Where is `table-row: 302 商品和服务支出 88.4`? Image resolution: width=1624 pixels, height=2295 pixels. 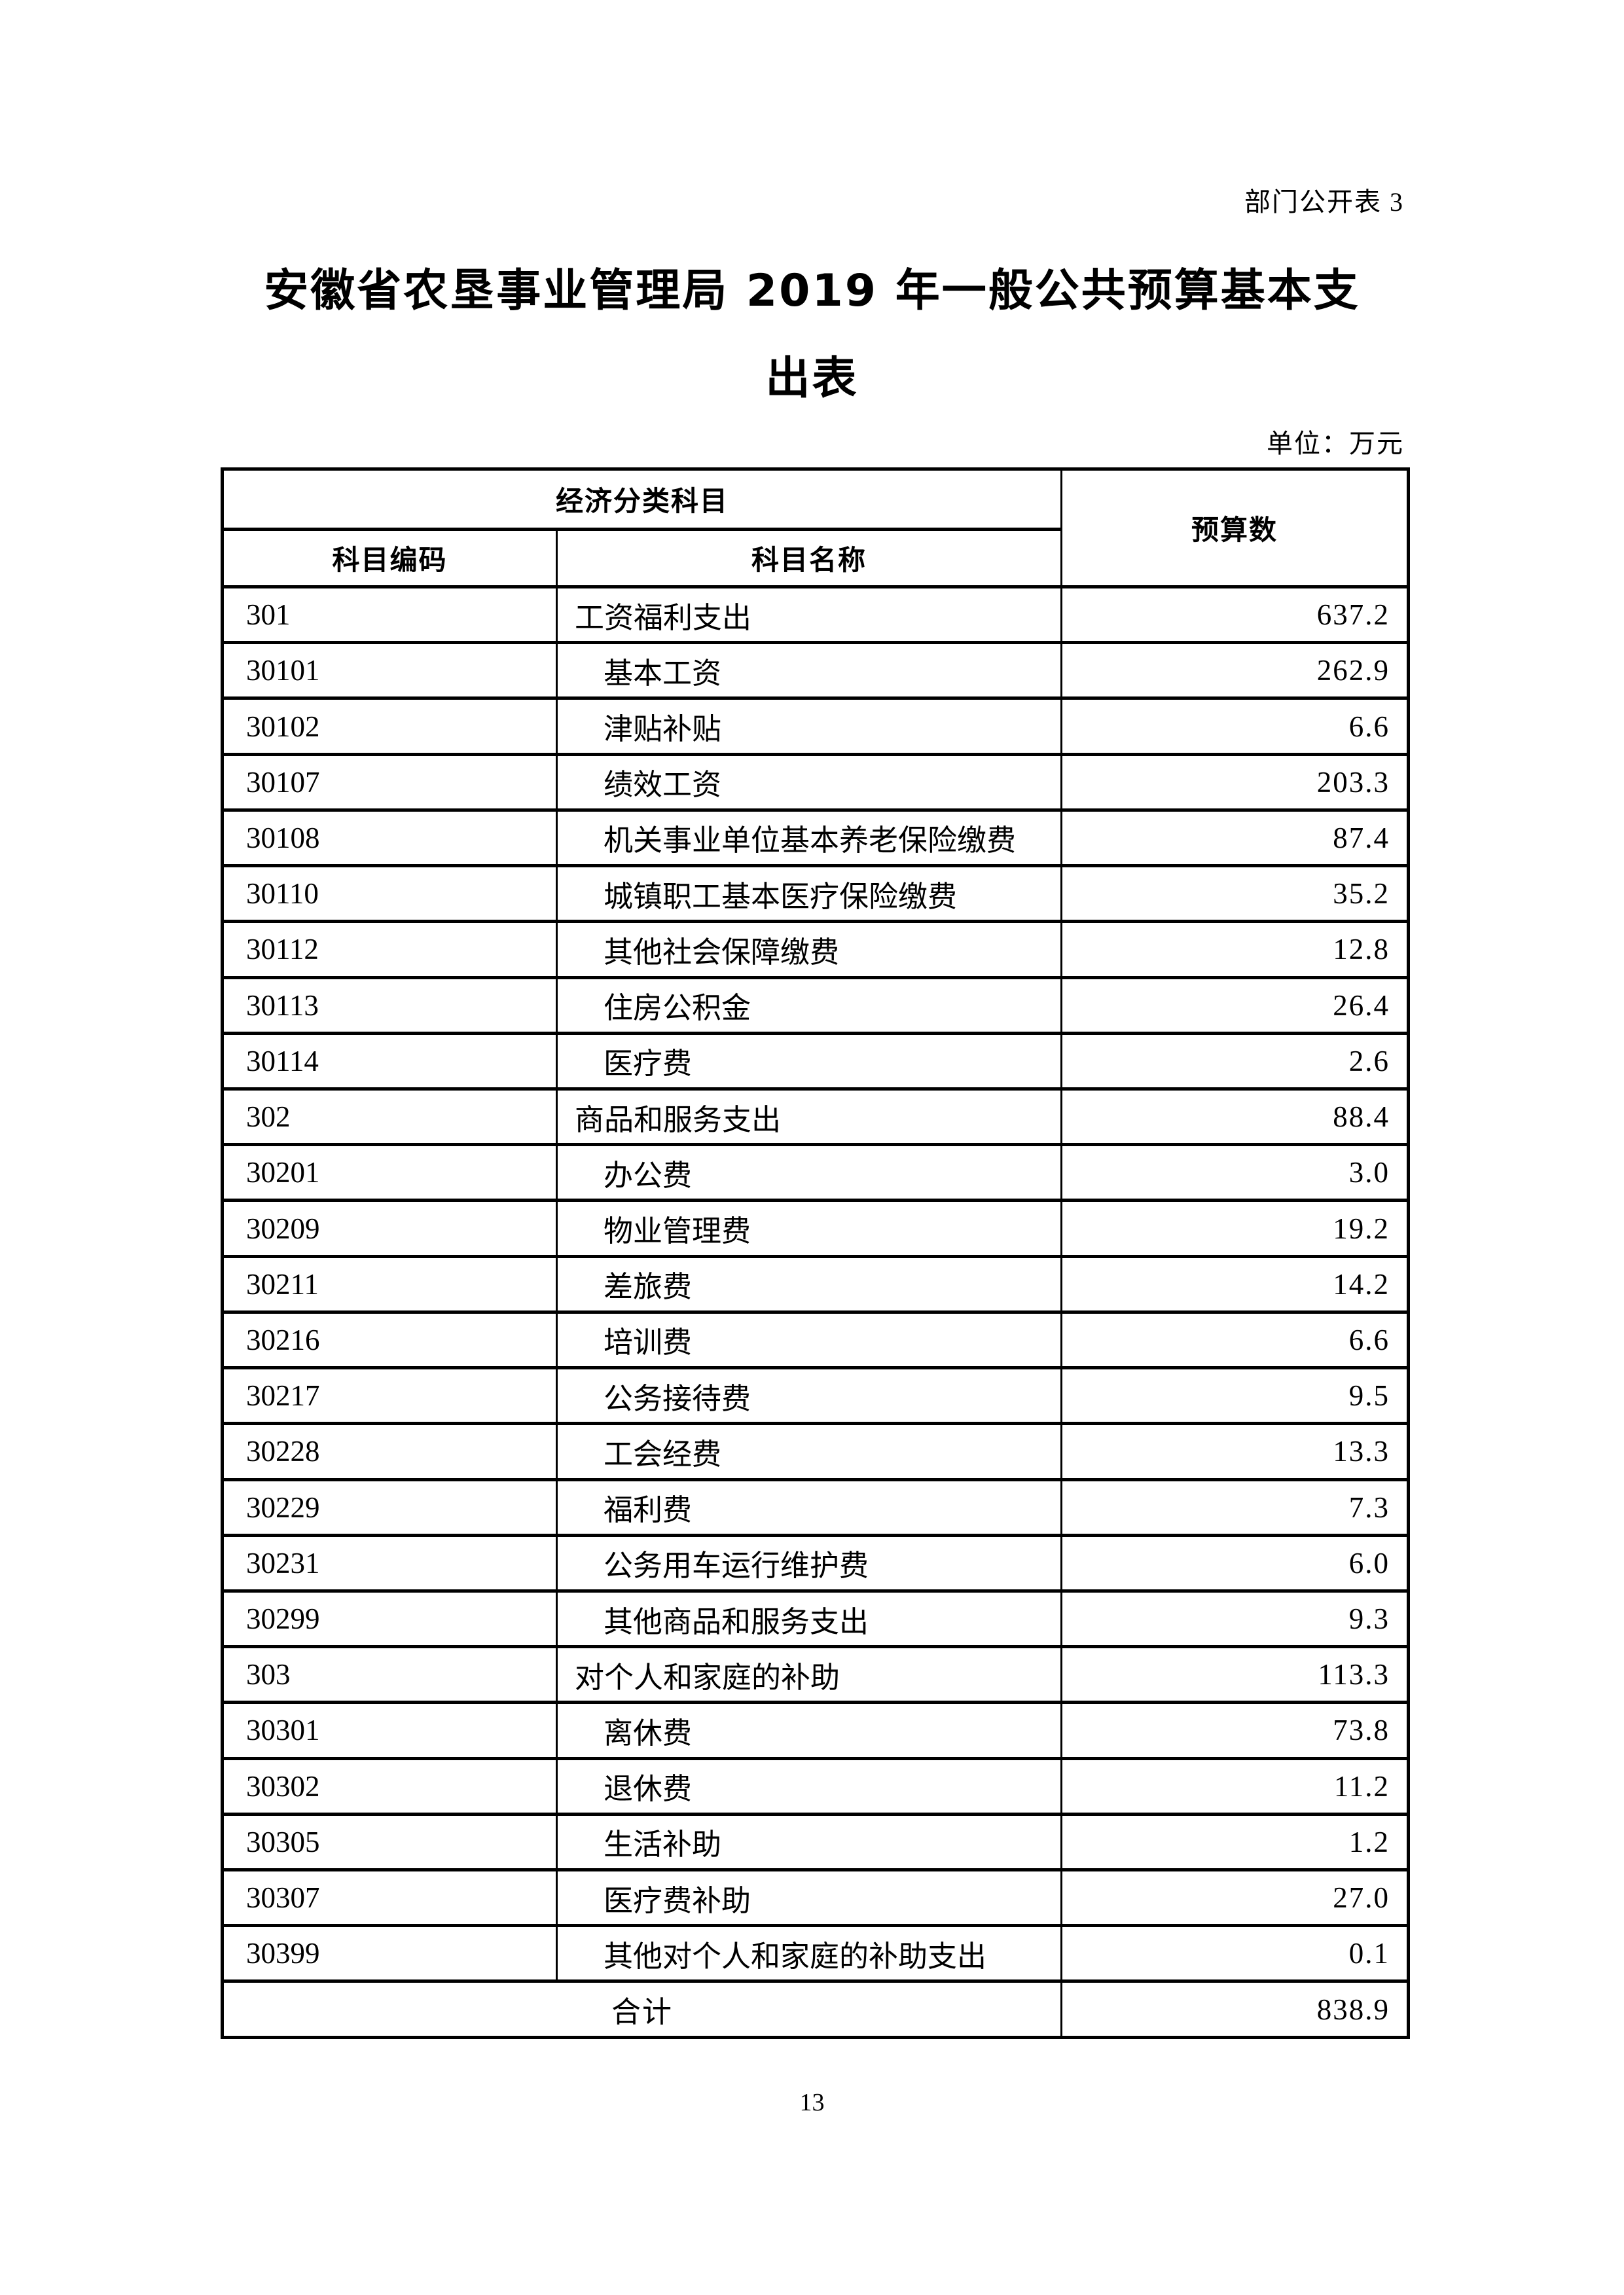
table-row: 302 商品和服务支出 88.4 is located at coordinates (815, 1117).